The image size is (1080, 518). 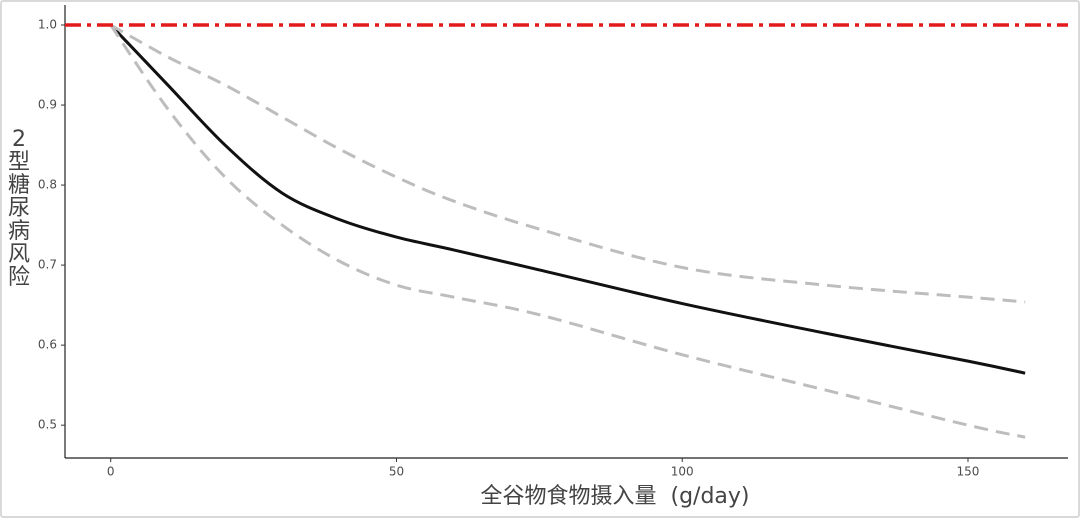 I want to click on y-tick-label: 0.8, so click(x=47, y=185).